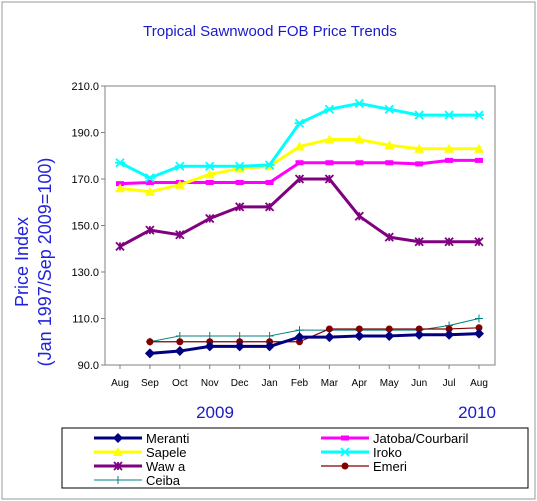 This screenshot has height=501, width=537. What do you see at coordinates (215, 412) in the screenshot?
I see `year-label-2009: 2009` at bounding box center [215, 412].